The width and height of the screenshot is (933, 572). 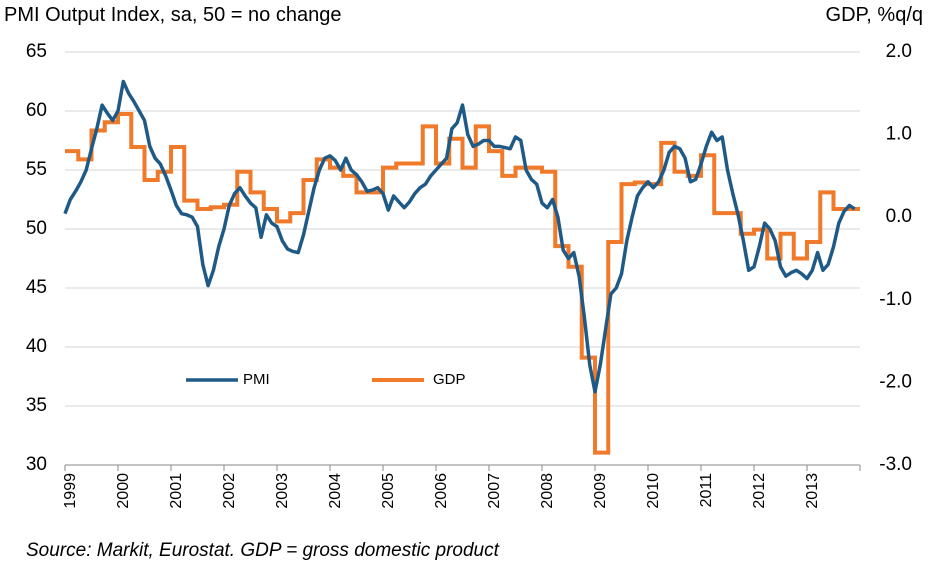 What do you see at coordinates (176, 491) in the screenshot?
I see `x-tick-label: 2001` at bounding box center [176, 491].